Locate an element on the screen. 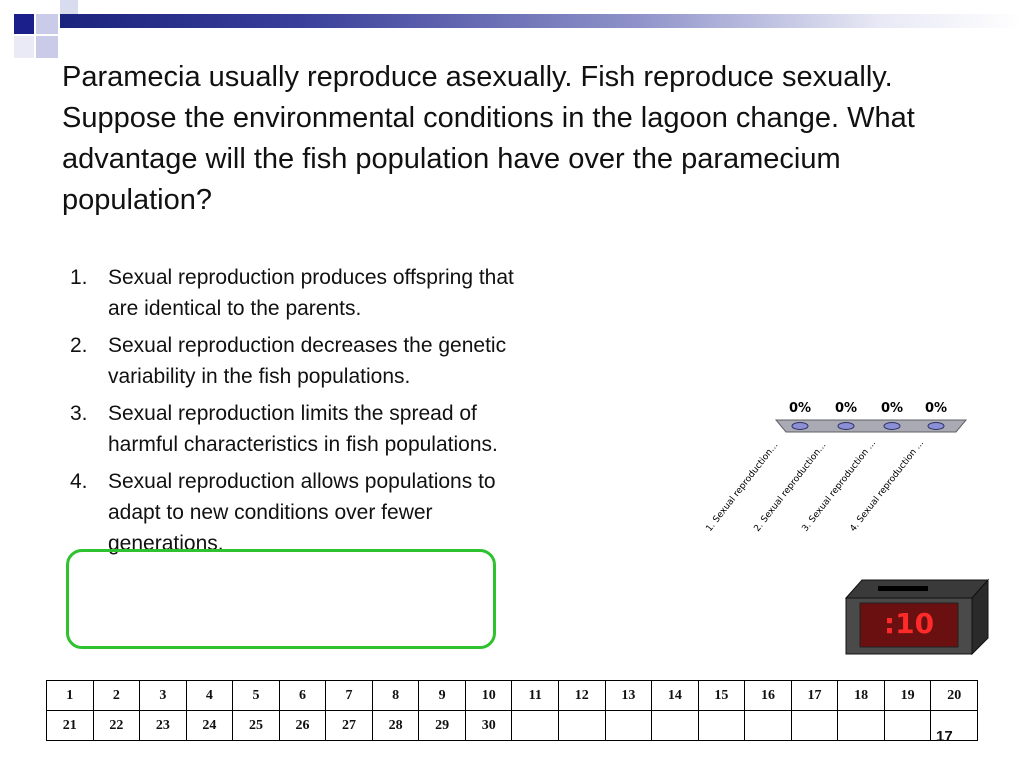 This screenshot has height=768, width=1024. grid-cell: 29 is located at coordinates (442, 725).